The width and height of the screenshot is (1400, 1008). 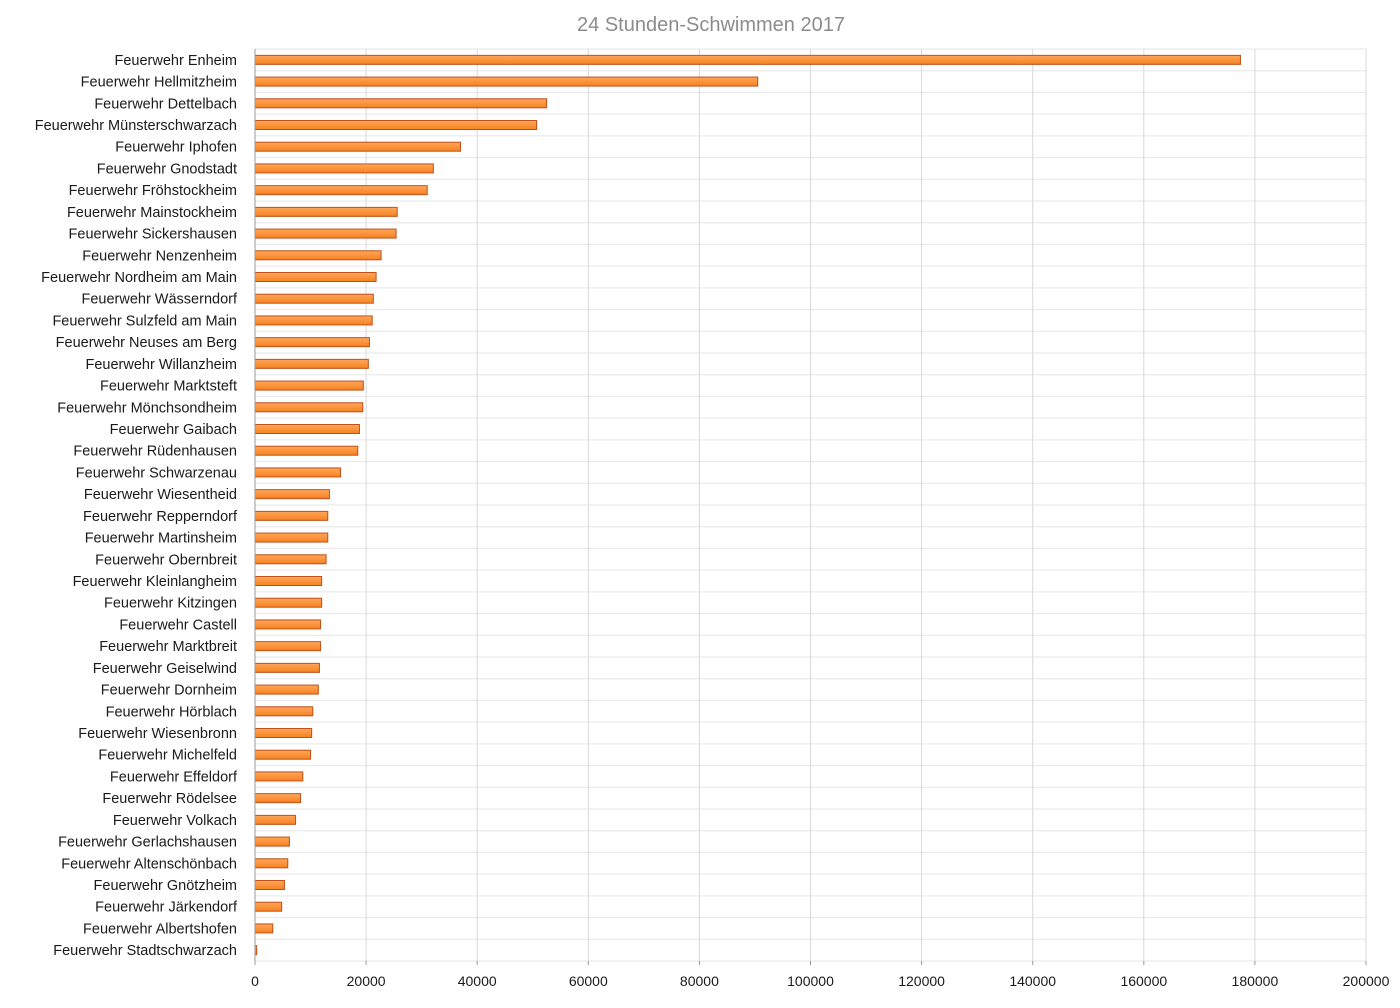 What do you see at coordinates (168, 387) in the screenshot?
I see `category-label: Feuerwehr Marktsteft` at bounding box center [168, 387].